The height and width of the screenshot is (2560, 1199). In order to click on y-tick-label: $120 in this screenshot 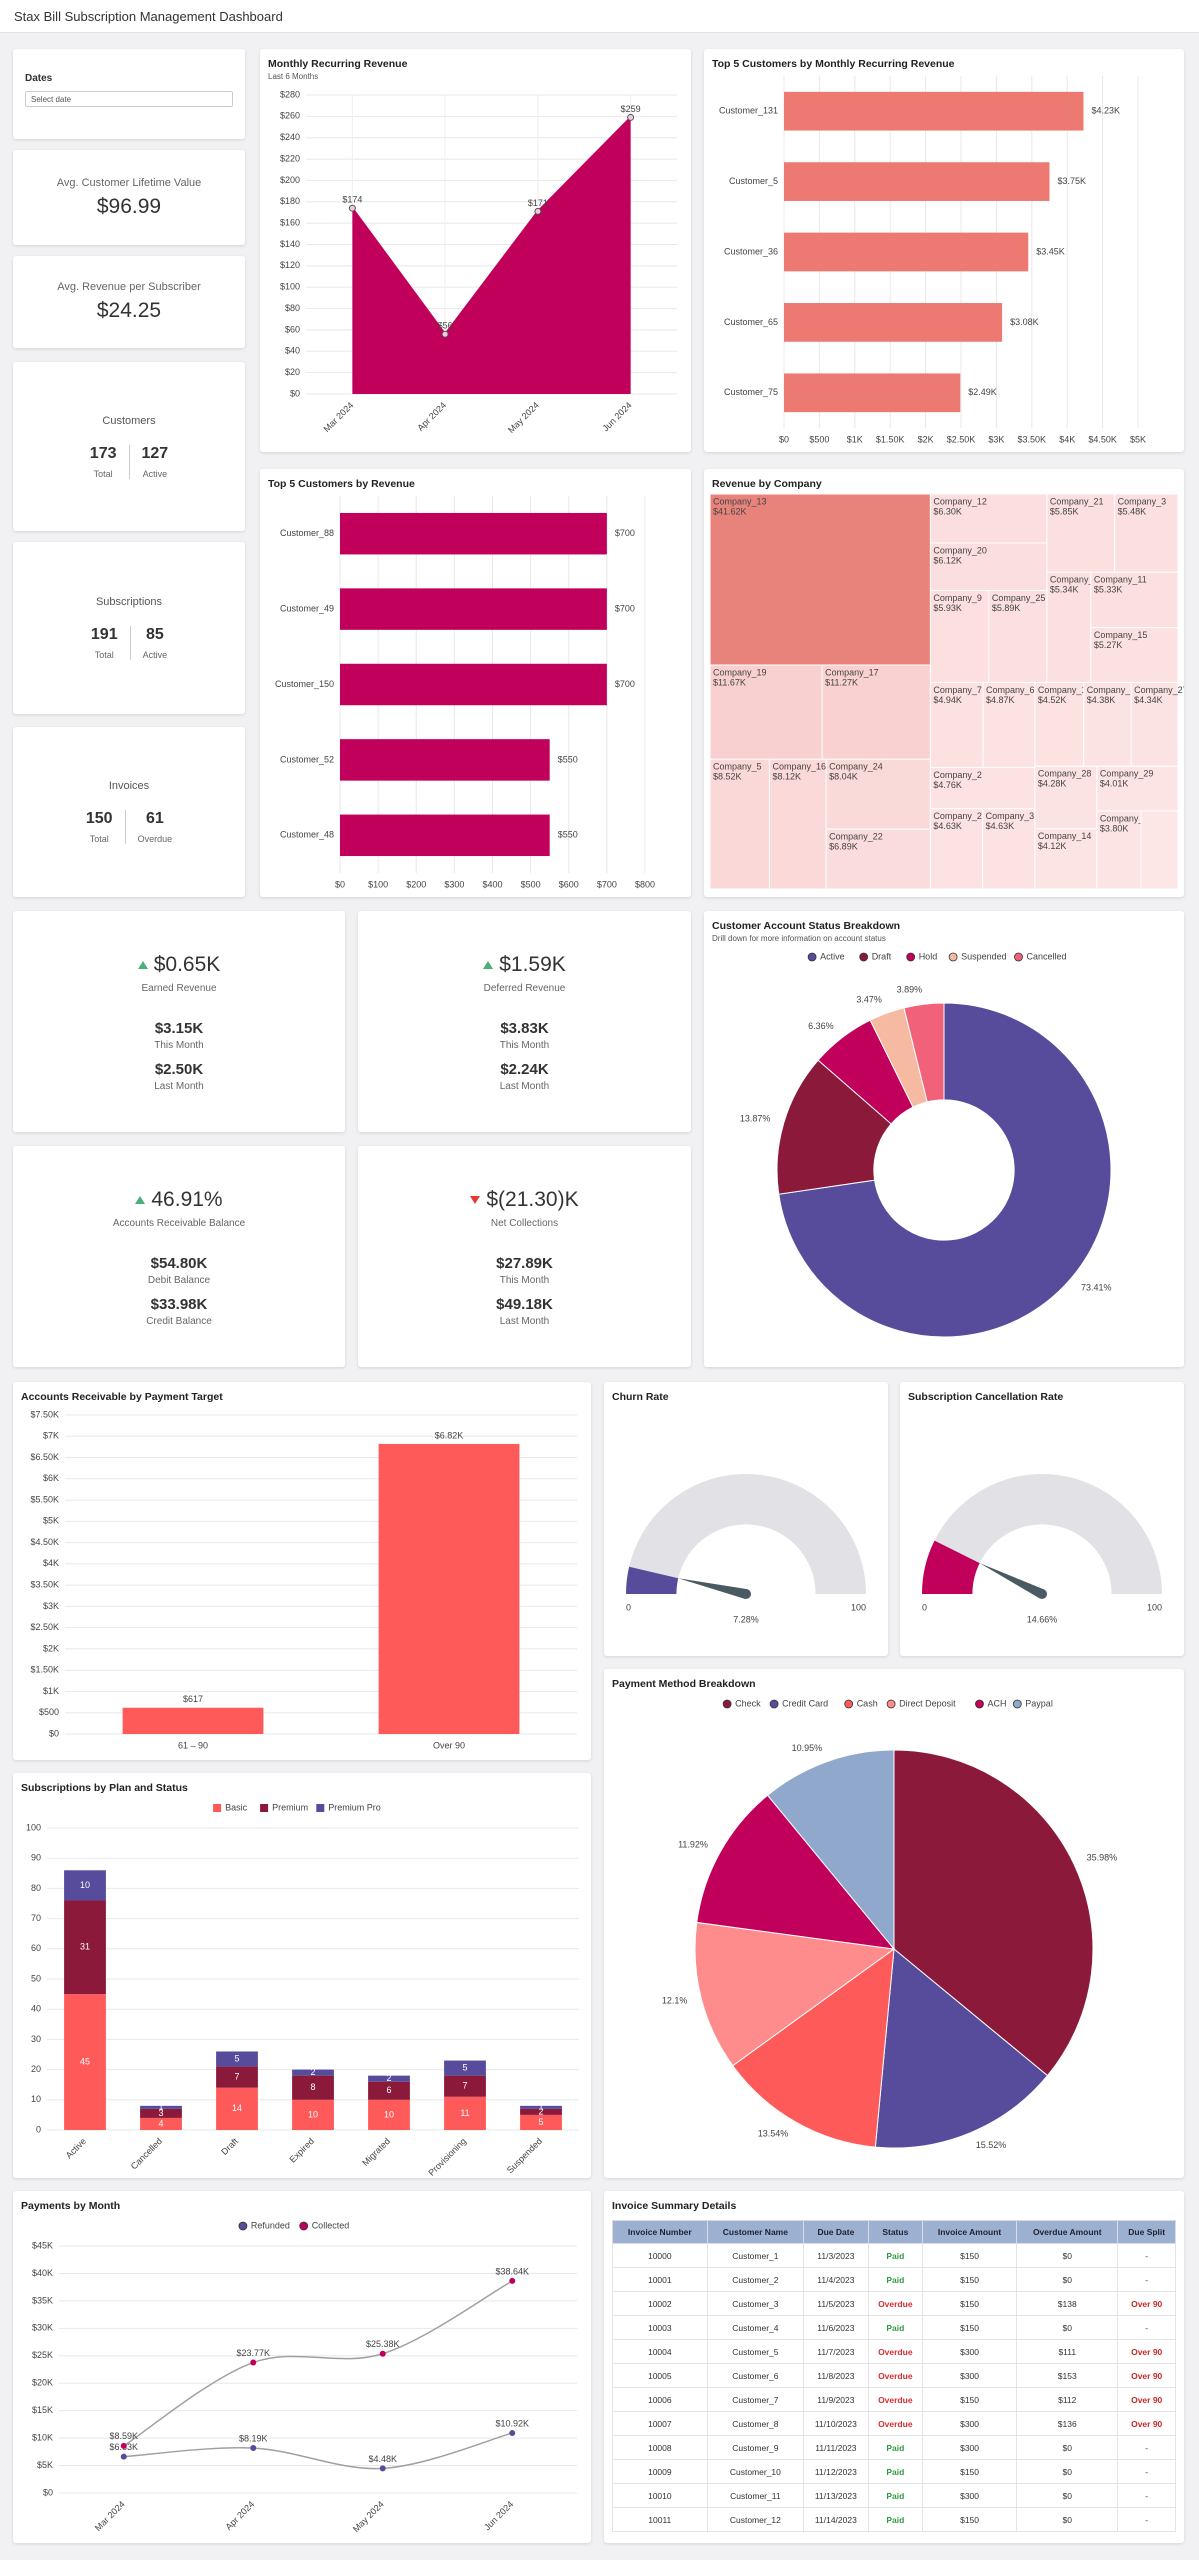, I will do `click(290, 265)`.